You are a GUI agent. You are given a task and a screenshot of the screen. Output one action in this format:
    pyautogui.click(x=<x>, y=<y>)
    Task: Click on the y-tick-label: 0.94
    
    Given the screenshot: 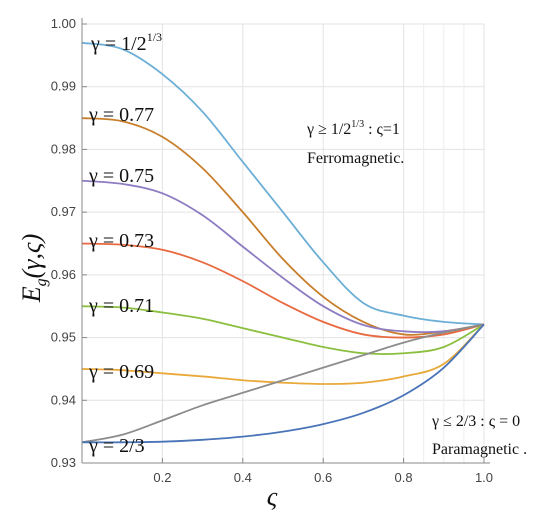 What is the action you would take?
    pyautogui.click(x=63, y=399)
    